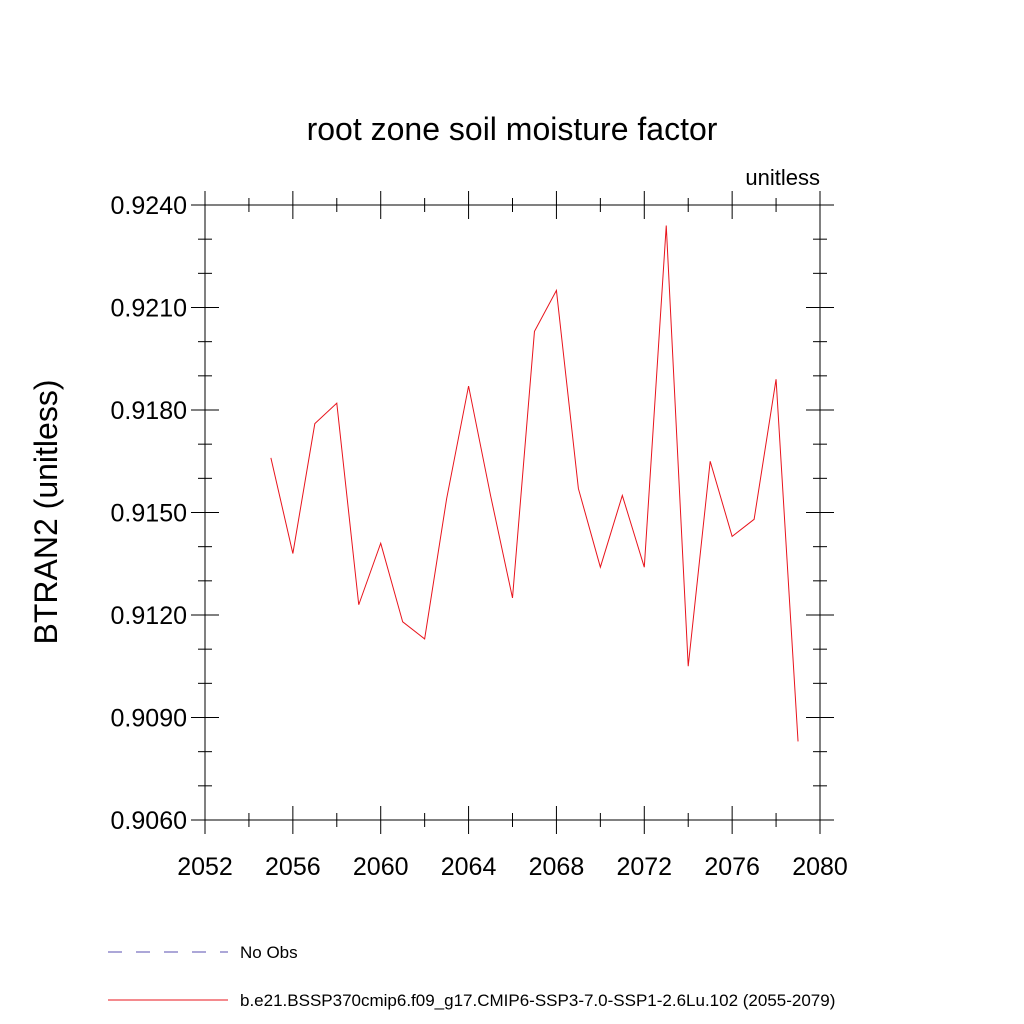  Describe the element at coordinates (149, 821) in the screenshot. I see `y-tick-label: 0.9060` at that location.